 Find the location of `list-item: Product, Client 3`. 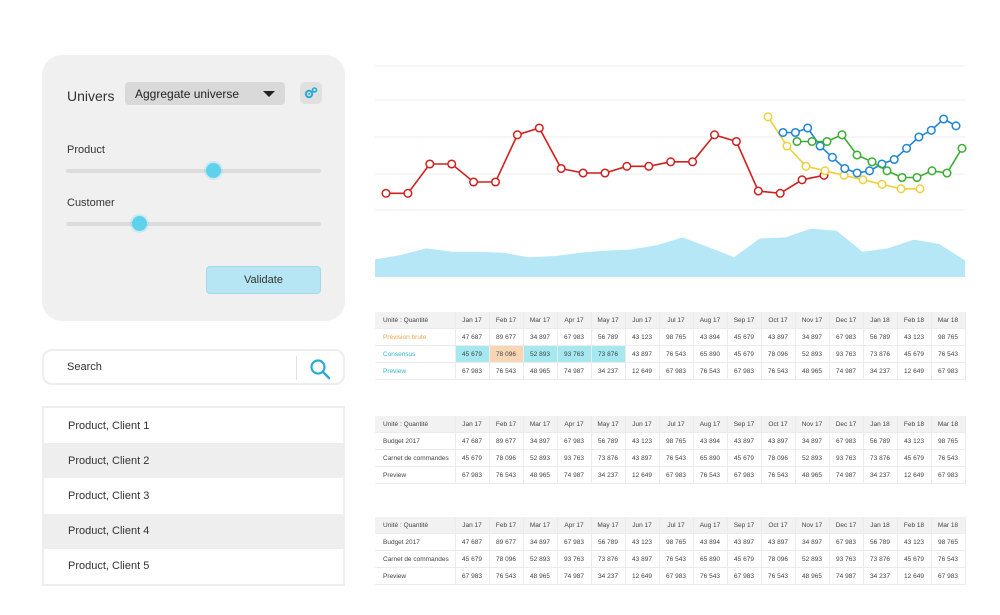

list-item: Product, Client 3 is located at coordinates (193, 495).